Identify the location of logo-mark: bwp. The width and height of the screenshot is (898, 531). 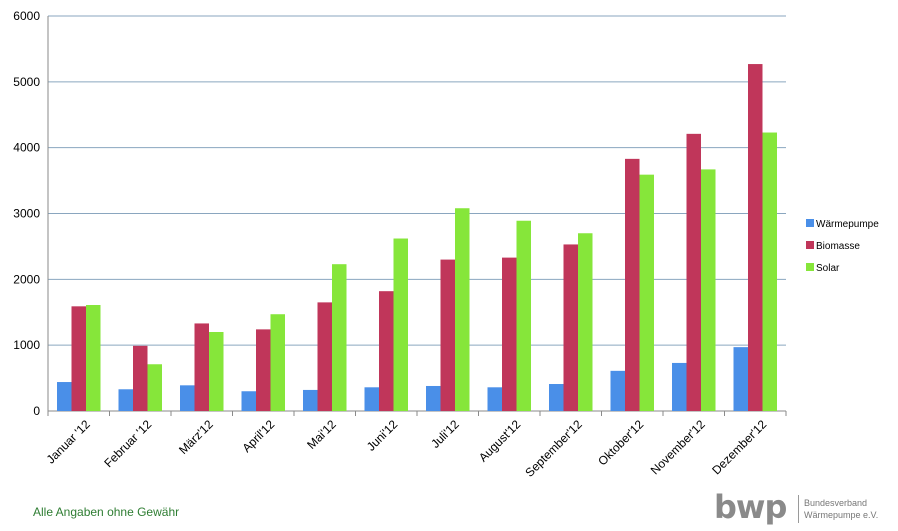
(750, 507).